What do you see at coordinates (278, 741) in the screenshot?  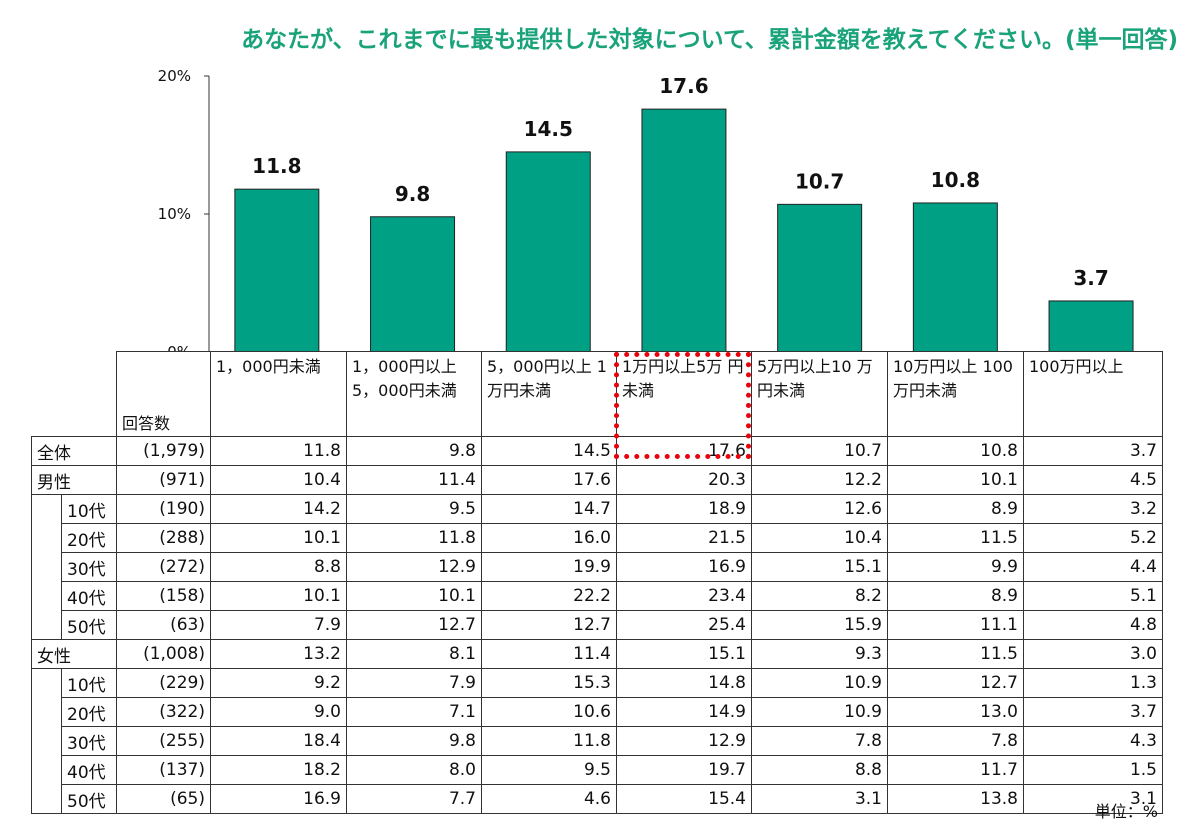 I see `table-cell: 18.4` at bounding box center [278, 741].